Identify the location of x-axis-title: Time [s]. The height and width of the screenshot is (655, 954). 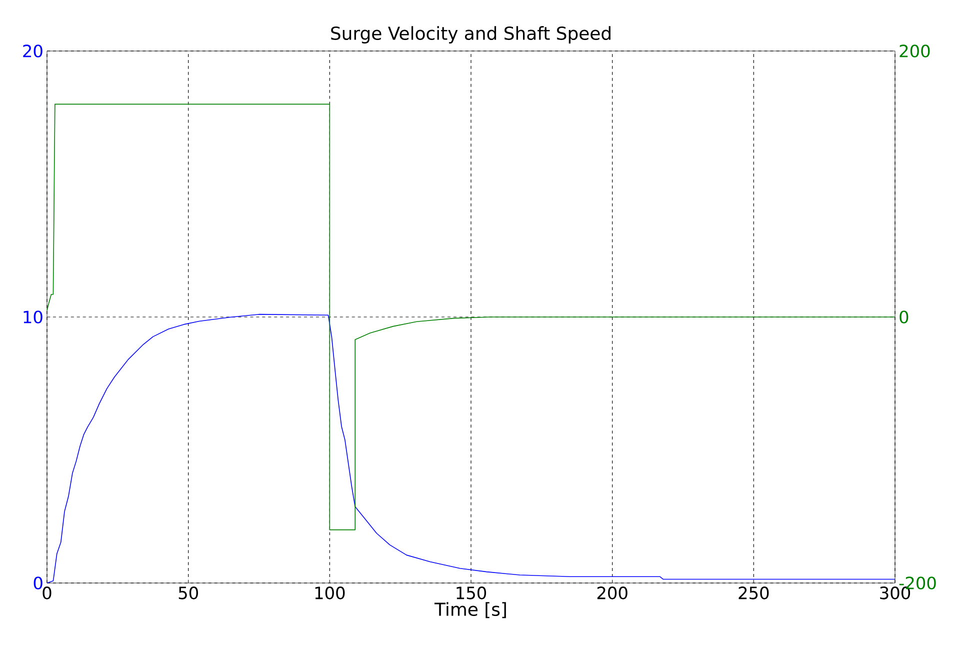
(470, 610).